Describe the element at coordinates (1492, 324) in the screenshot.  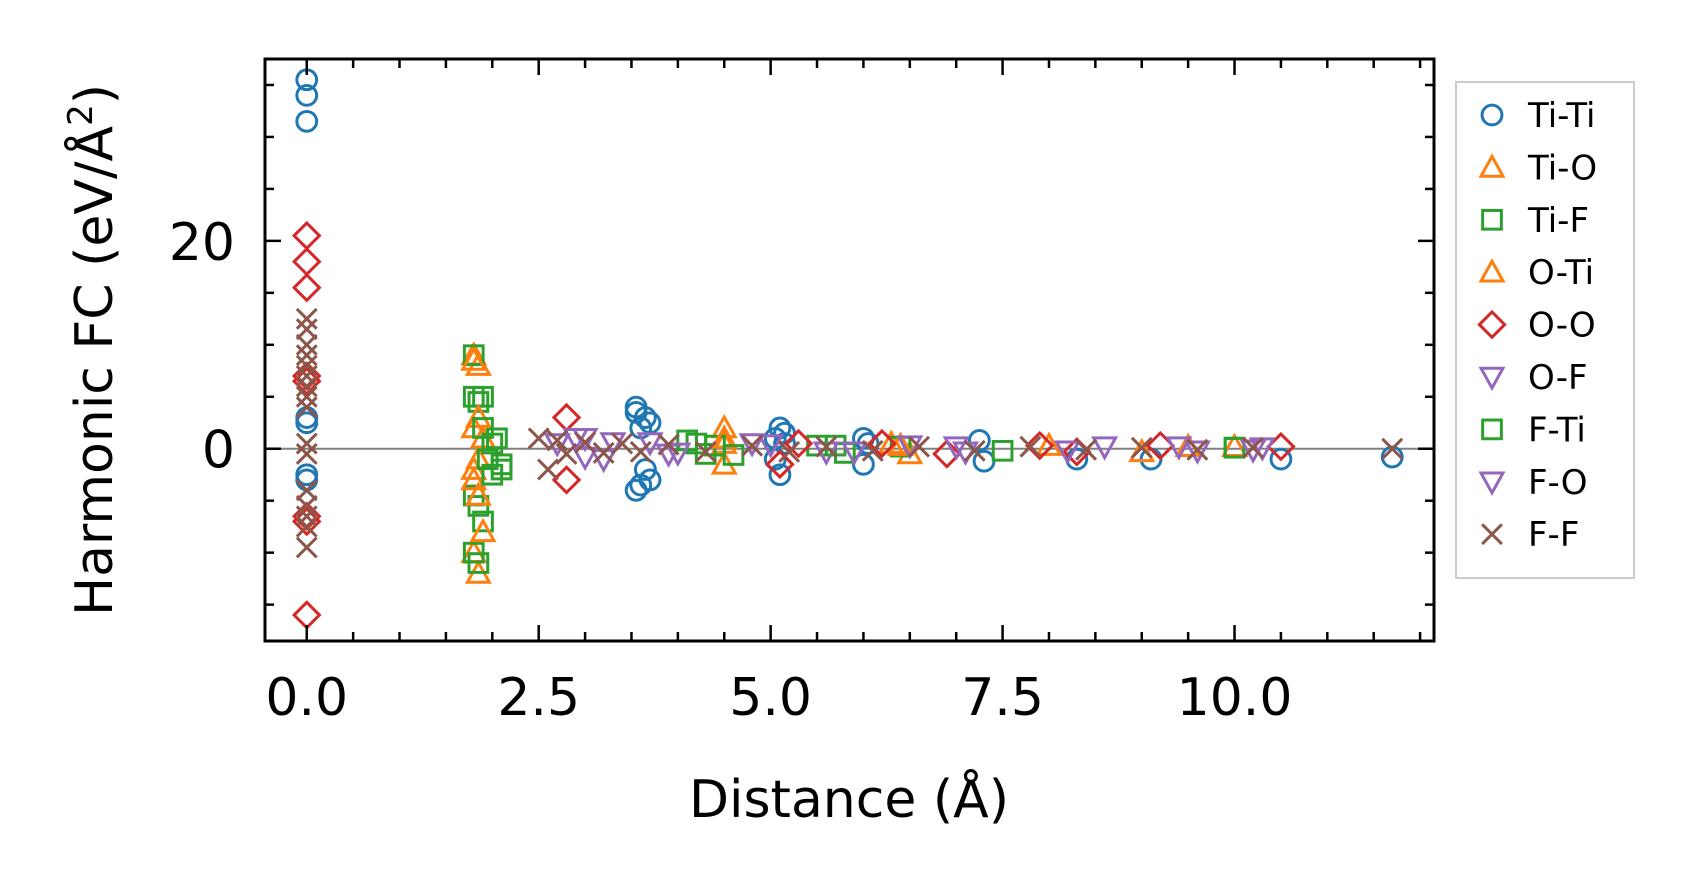
I see `legend-marker-o-o` at that location.